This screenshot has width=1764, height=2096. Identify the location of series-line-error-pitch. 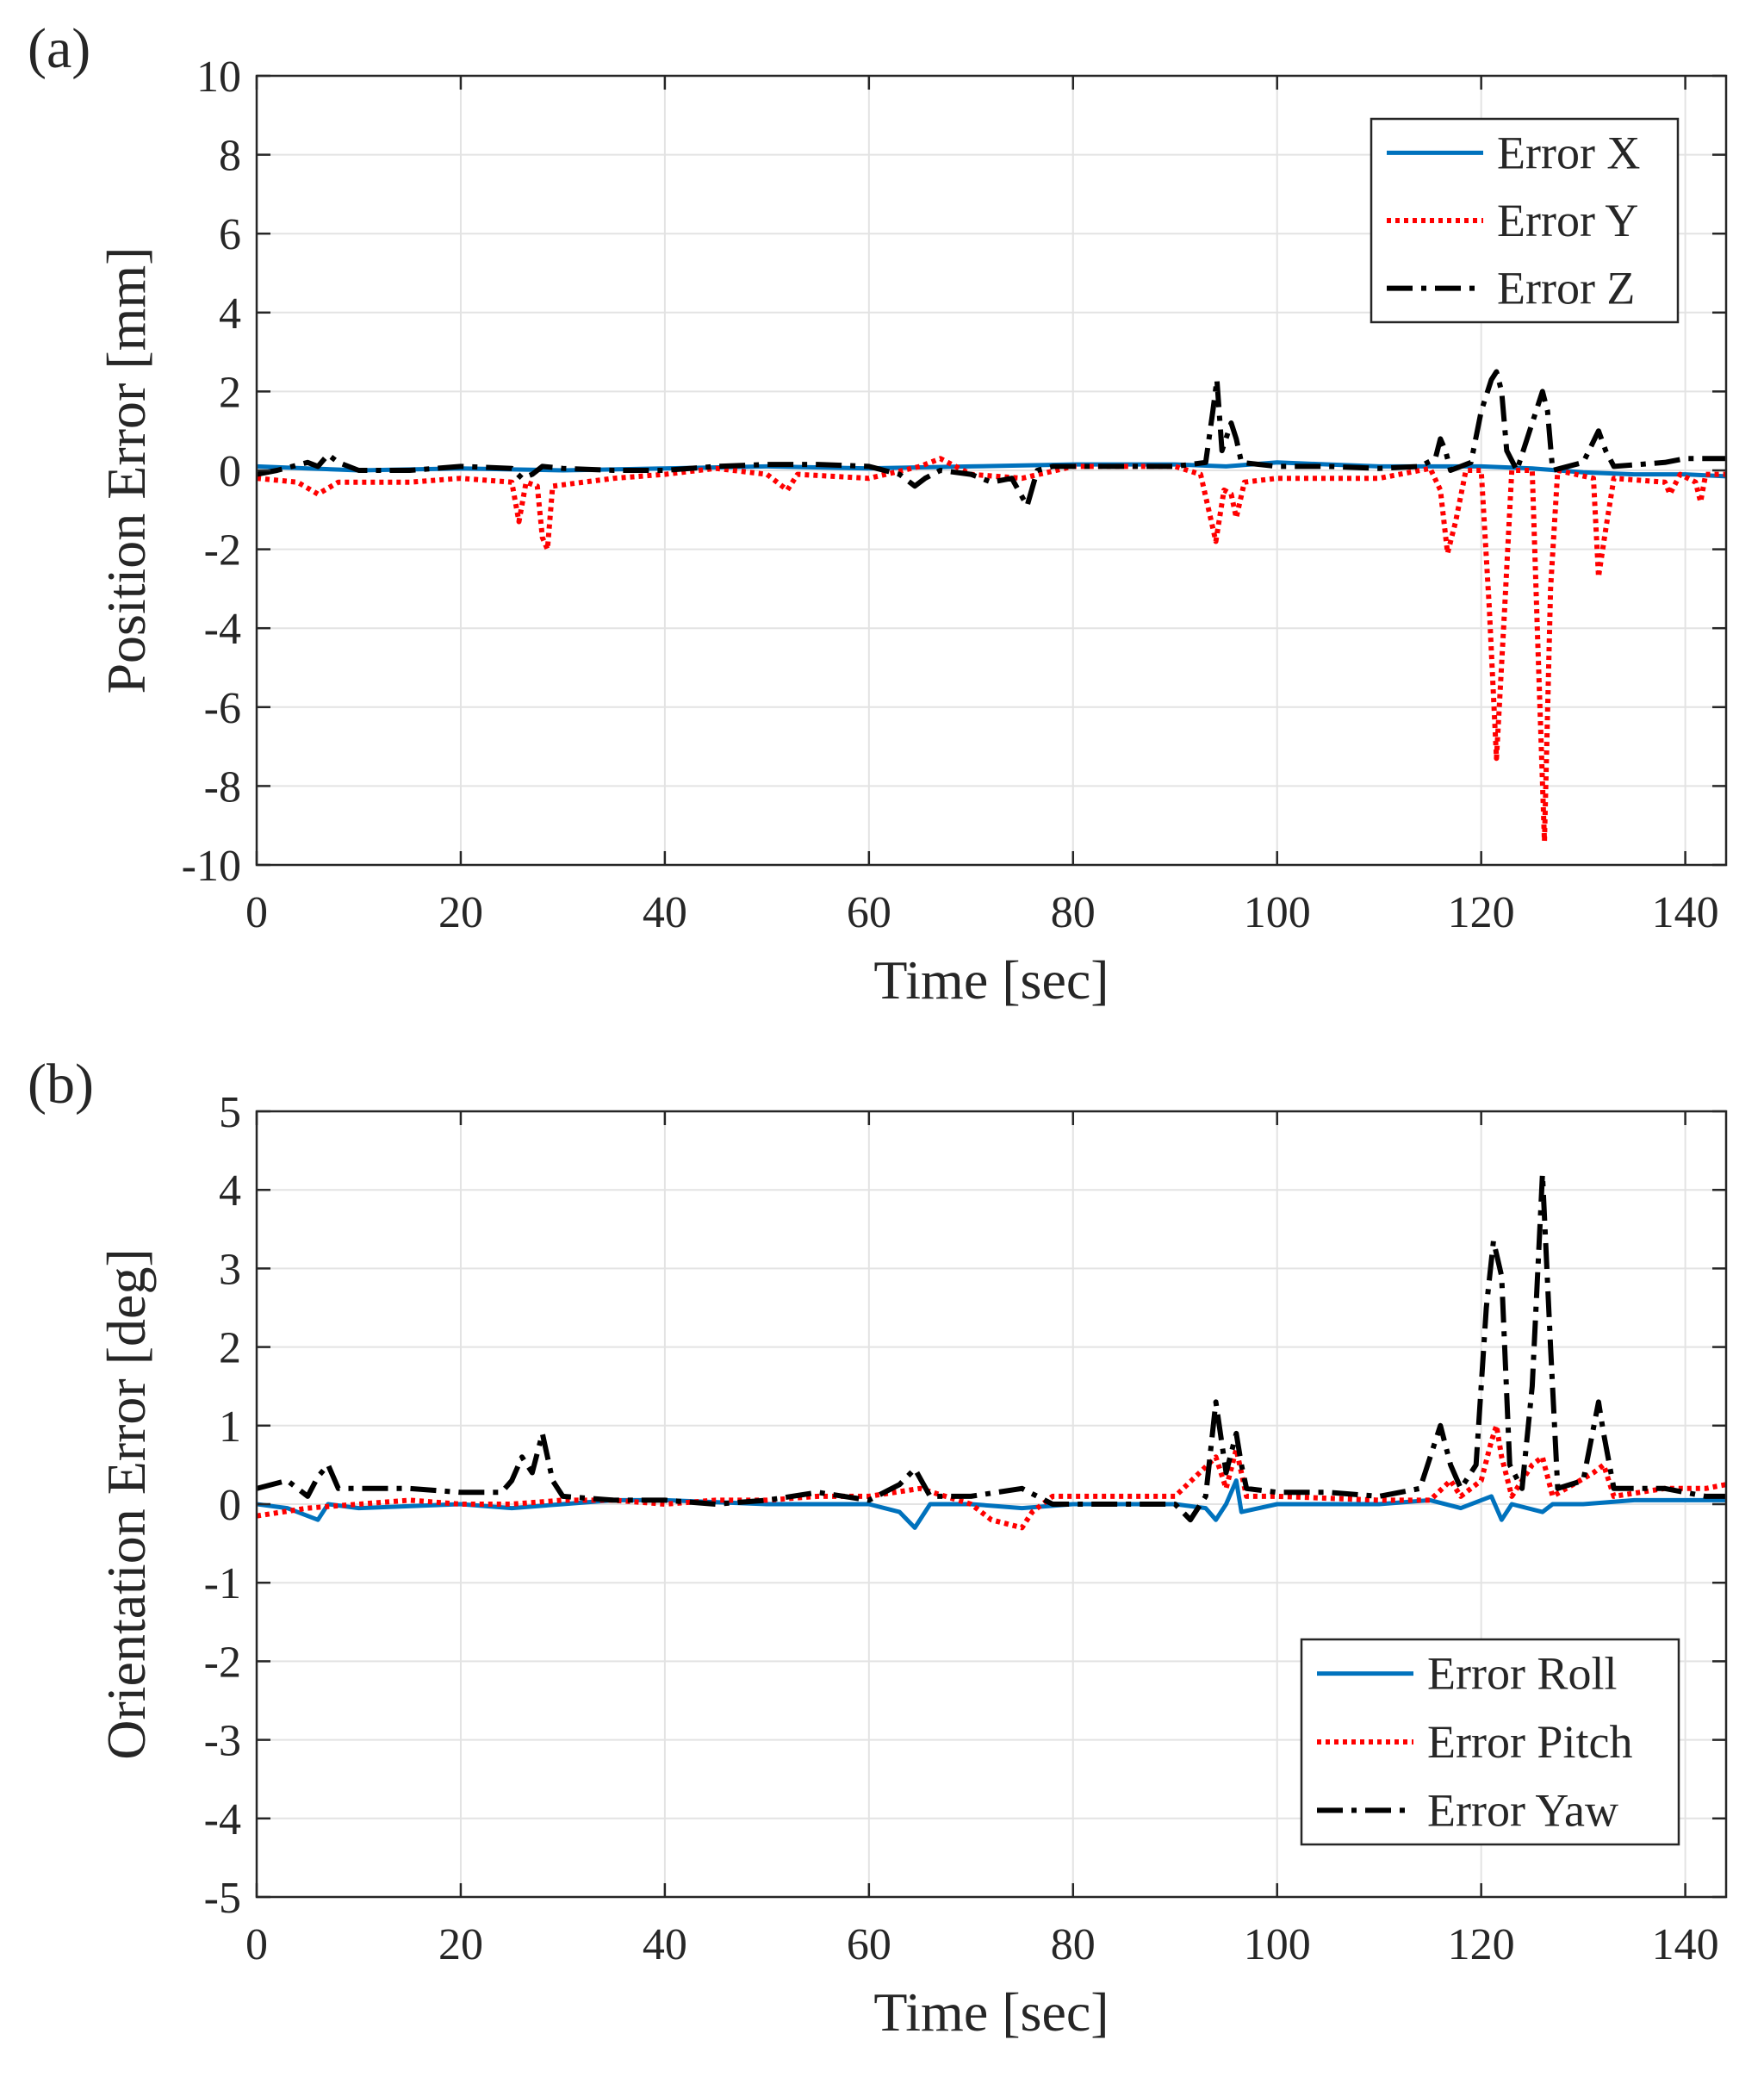
(991, 1476).